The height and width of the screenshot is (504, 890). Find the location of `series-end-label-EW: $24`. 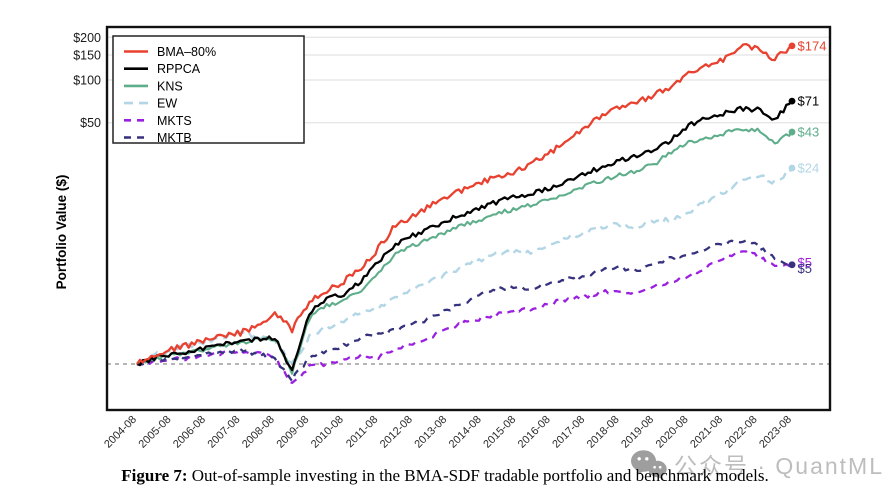

series-end-label-EW: $24 is located at coordinates (809, 168).